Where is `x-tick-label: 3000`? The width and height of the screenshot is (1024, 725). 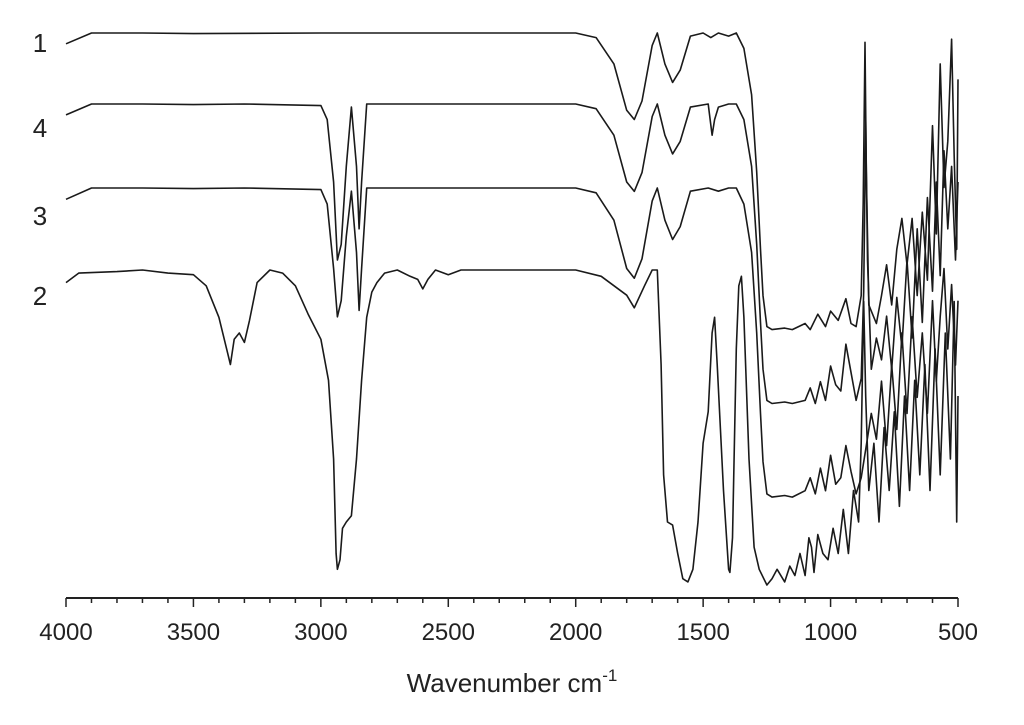 x-tick-label: 3000 is located at coordinates (320, 632).